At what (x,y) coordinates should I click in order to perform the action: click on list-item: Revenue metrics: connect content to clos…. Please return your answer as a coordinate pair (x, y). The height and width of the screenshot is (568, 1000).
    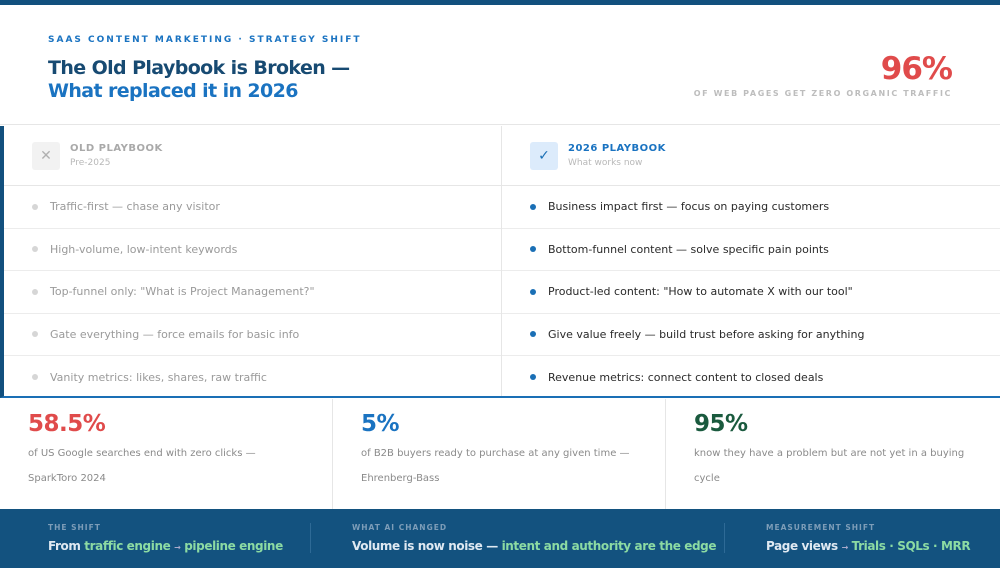
    Looking at the image, I should click on (751, 377).